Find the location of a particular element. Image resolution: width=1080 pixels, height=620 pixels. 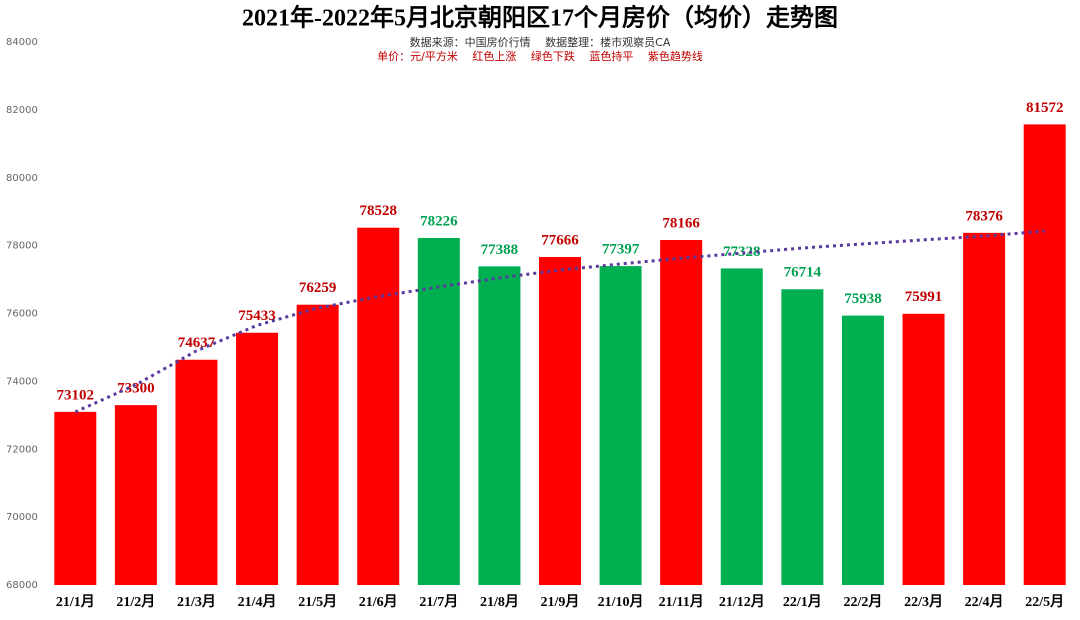

value-label: 77666 is located at coordinates (560, 240).